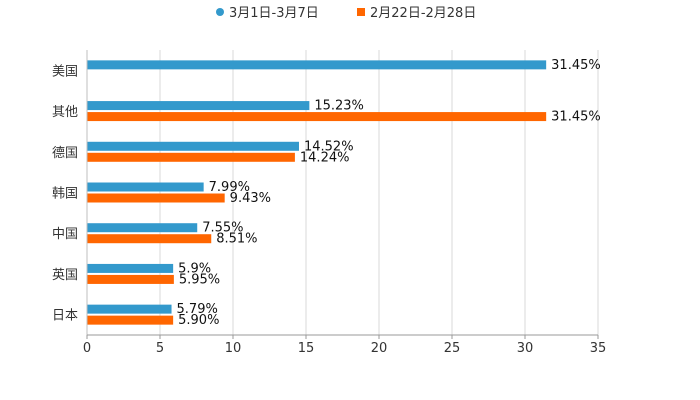 The image size is (700, 400). Describe the element at coordinates (198, 320) in the screenshot. I see `data-label: 5.90%` at that location.